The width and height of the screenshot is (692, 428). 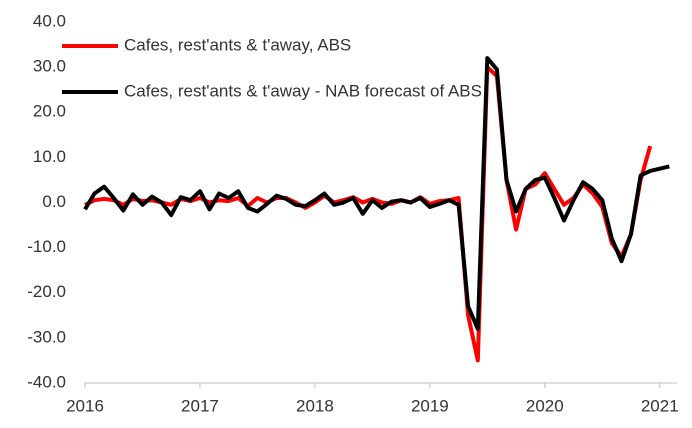 I want to click on y-tick-label: -40.0, so click(x=46, y=381).